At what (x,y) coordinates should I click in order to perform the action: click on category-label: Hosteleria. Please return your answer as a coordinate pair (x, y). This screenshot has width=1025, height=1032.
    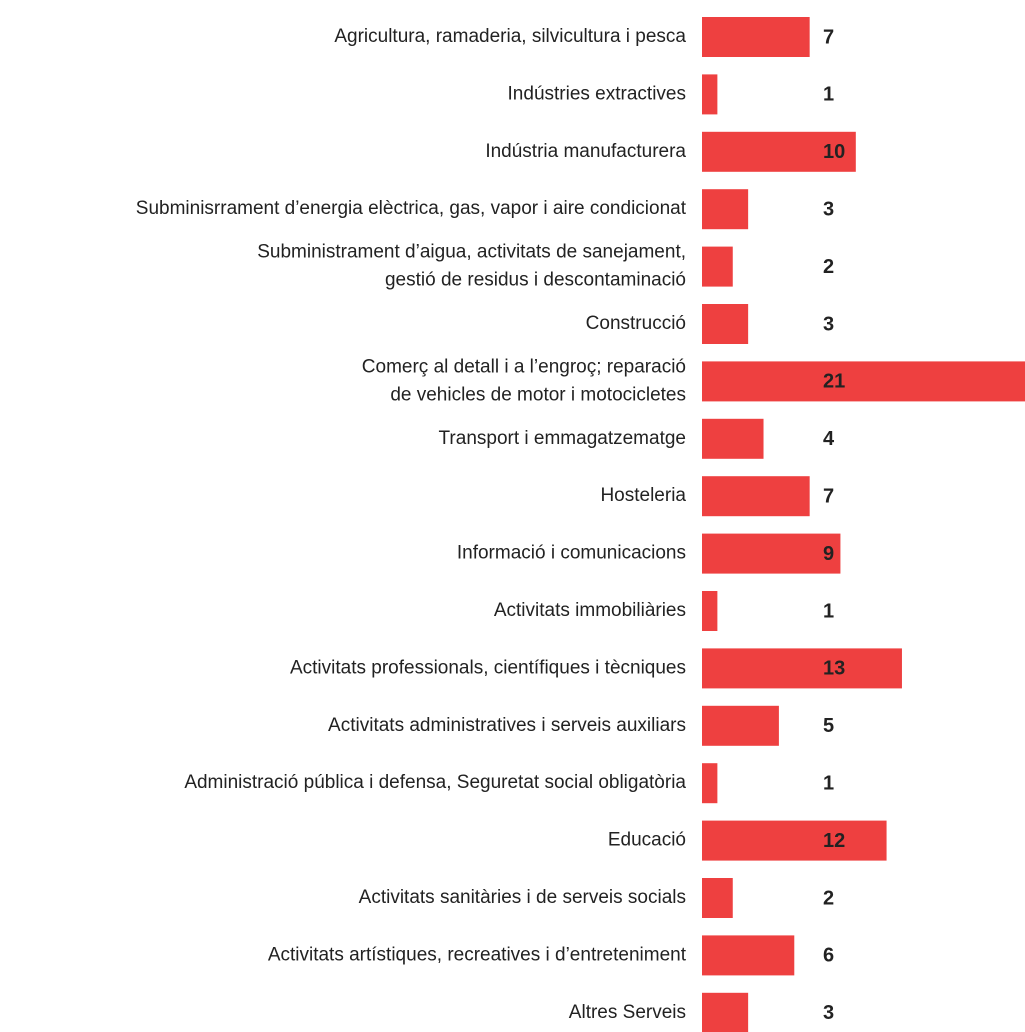
    Looking at the image, I should click on (643, 495).